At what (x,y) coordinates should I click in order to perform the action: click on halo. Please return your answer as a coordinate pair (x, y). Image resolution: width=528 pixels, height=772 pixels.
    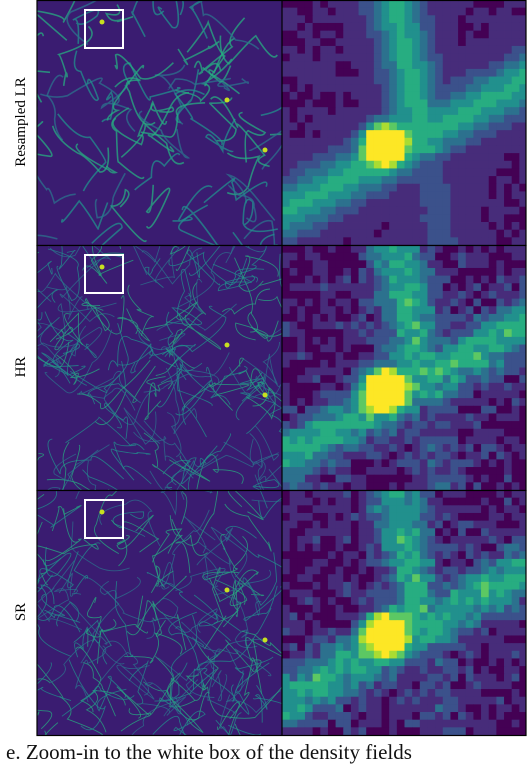
    Looking at the image, I should click on (227, 345).